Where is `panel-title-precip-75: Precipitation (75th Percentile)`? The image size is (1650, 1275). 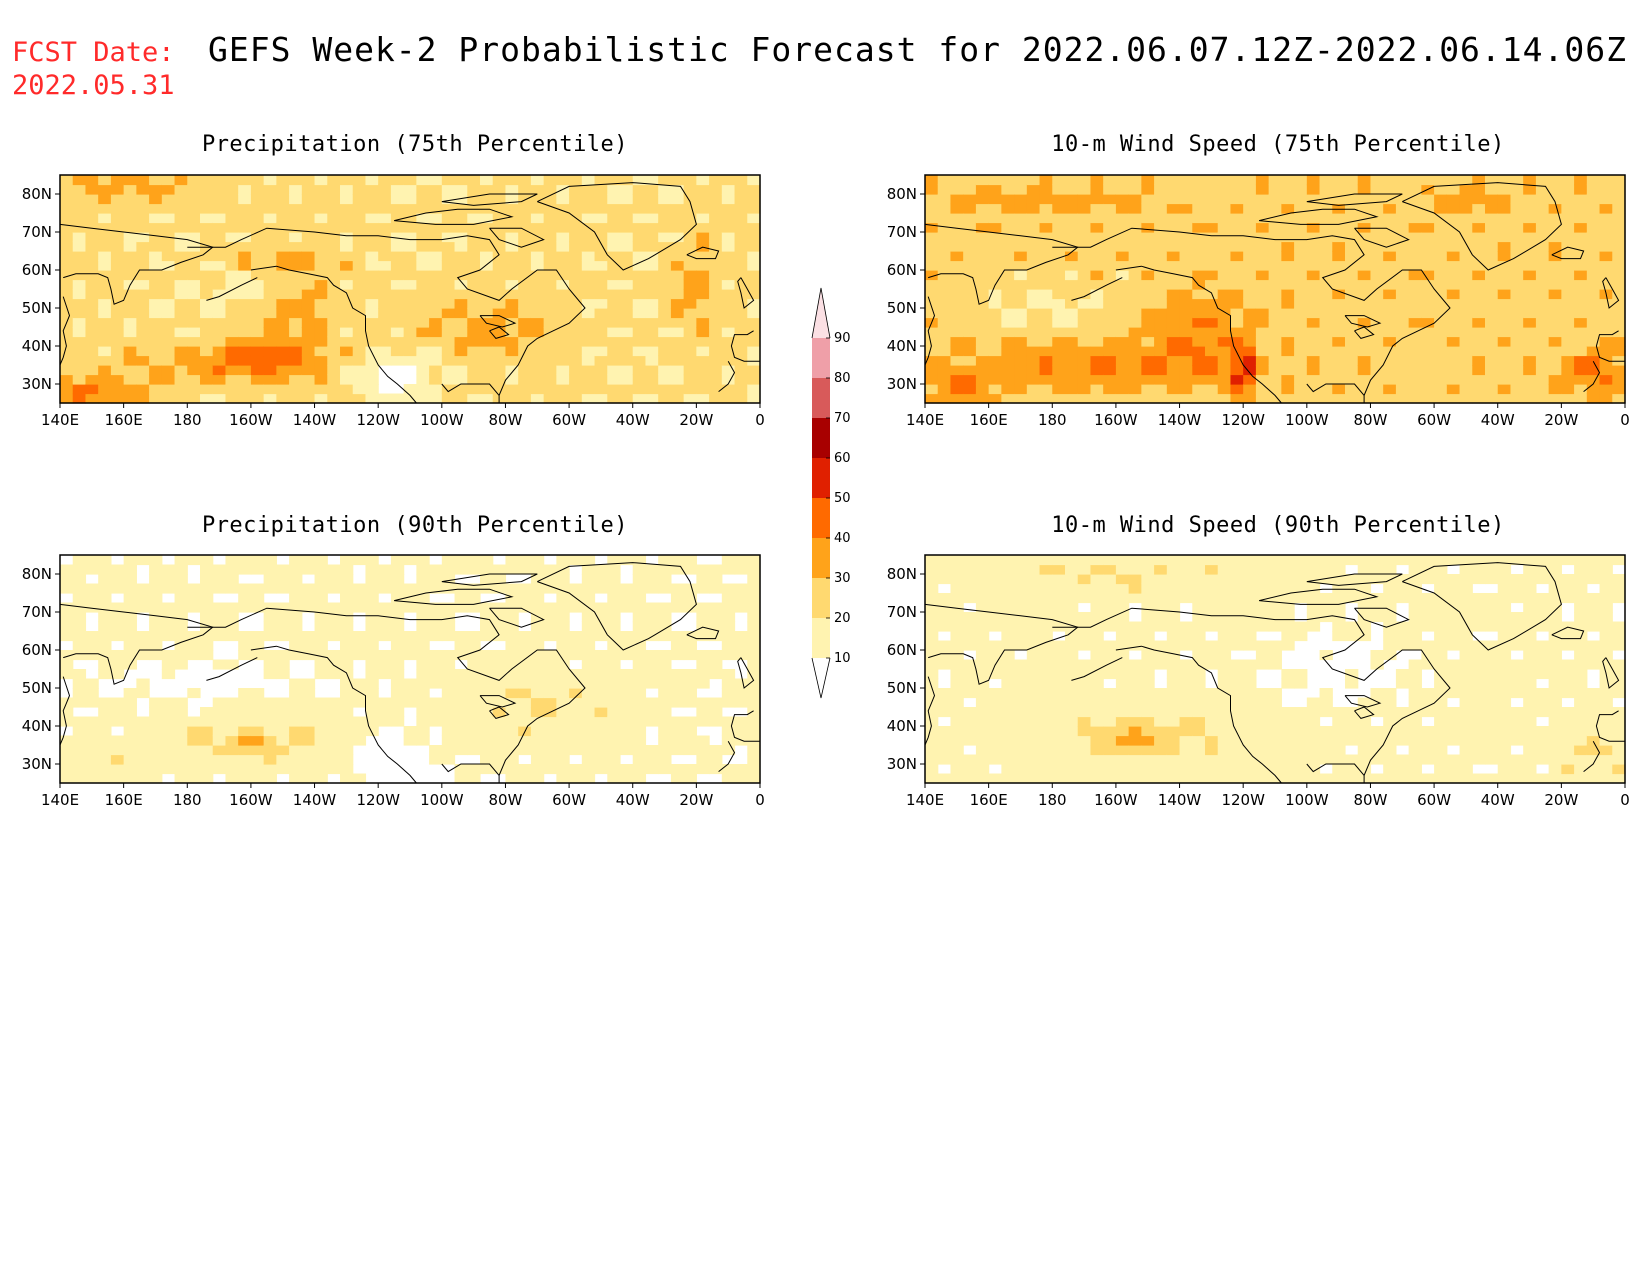
panel-title-precip-75: Precipitation (75th Percentile) is located at coordinates (415, 144).